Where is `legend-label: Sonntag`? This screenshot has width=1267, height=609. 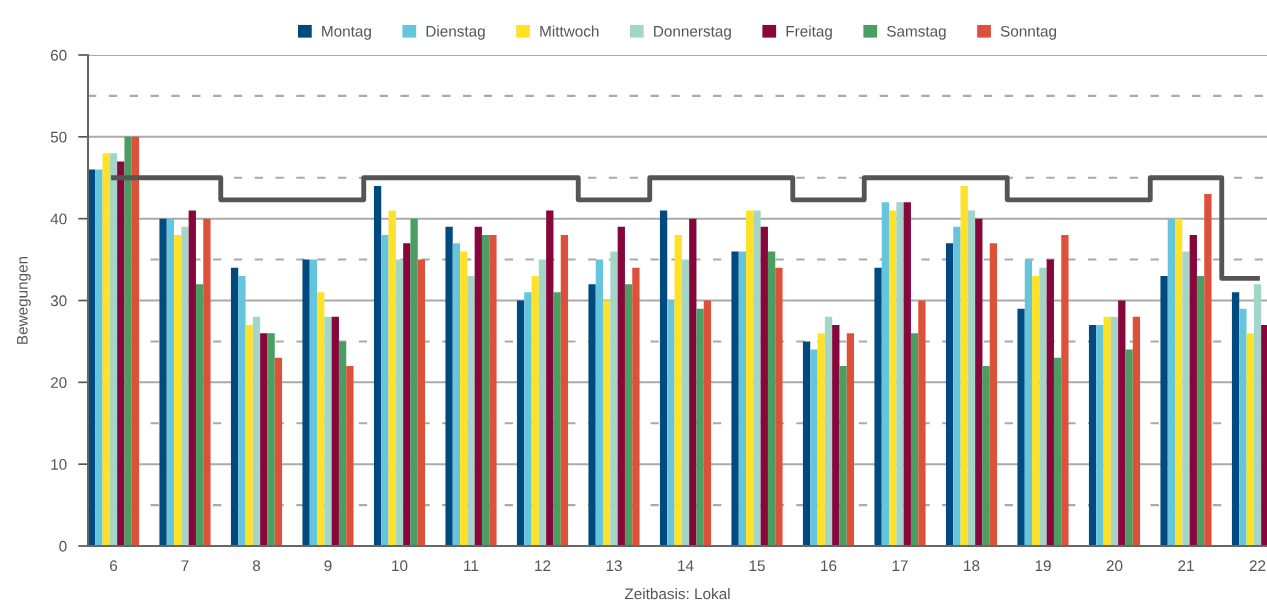
legend-label: Sonntag is located at coordinates (1028, 32).